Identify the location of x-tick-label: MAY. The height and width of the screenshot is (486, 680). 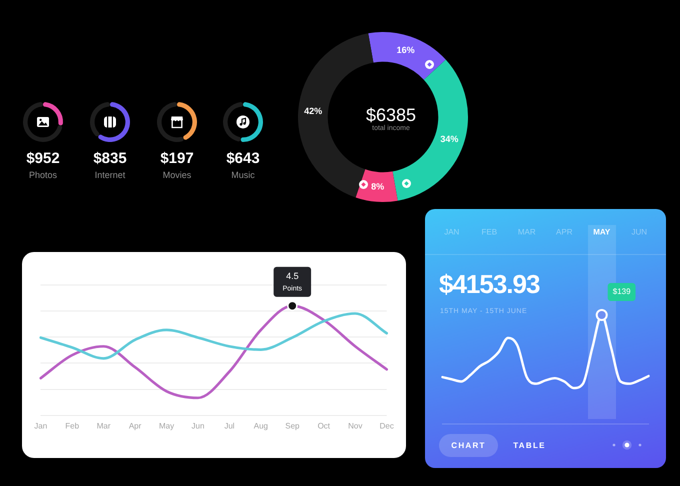
(602, 231).